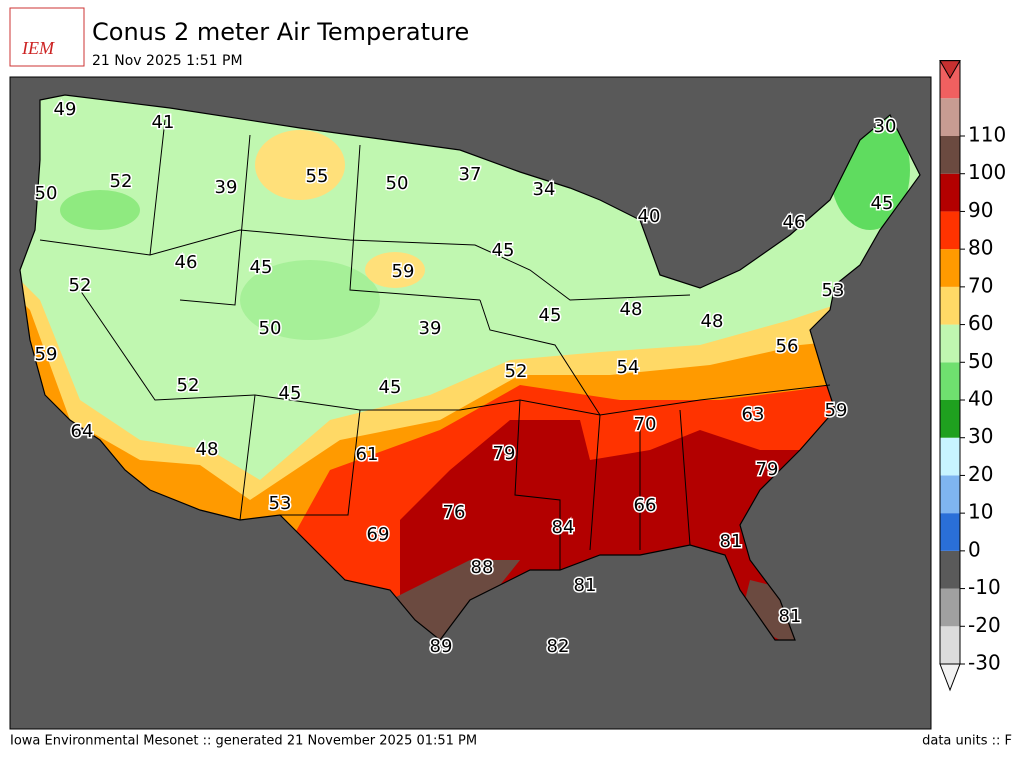 This screenshot has width=1024, height=772. What do you see at coordinates (167, 61) in the screenshot?
I see `subtitle: 21 Nov 2025 1:51 PM` at bounding box center [167, 61].